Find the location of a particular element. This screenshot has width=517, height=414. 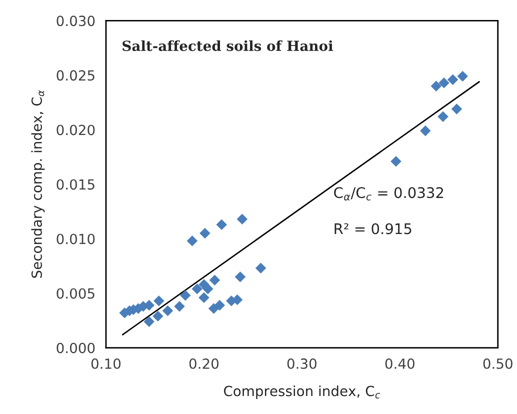

y-tick-label: 0.030 is located at coordinates (75, 21).